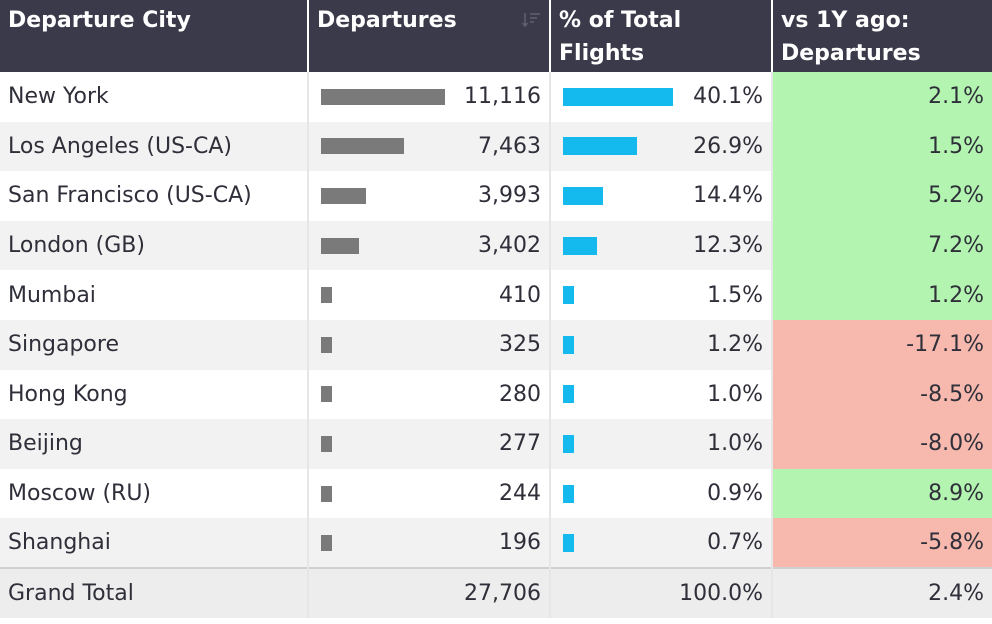 This screenshot has height=624, width=992. What do you see at coordinates (661, 344) in the screenshot?
I see `pct-cell: 1.2%` at bounding box center [661, 344].